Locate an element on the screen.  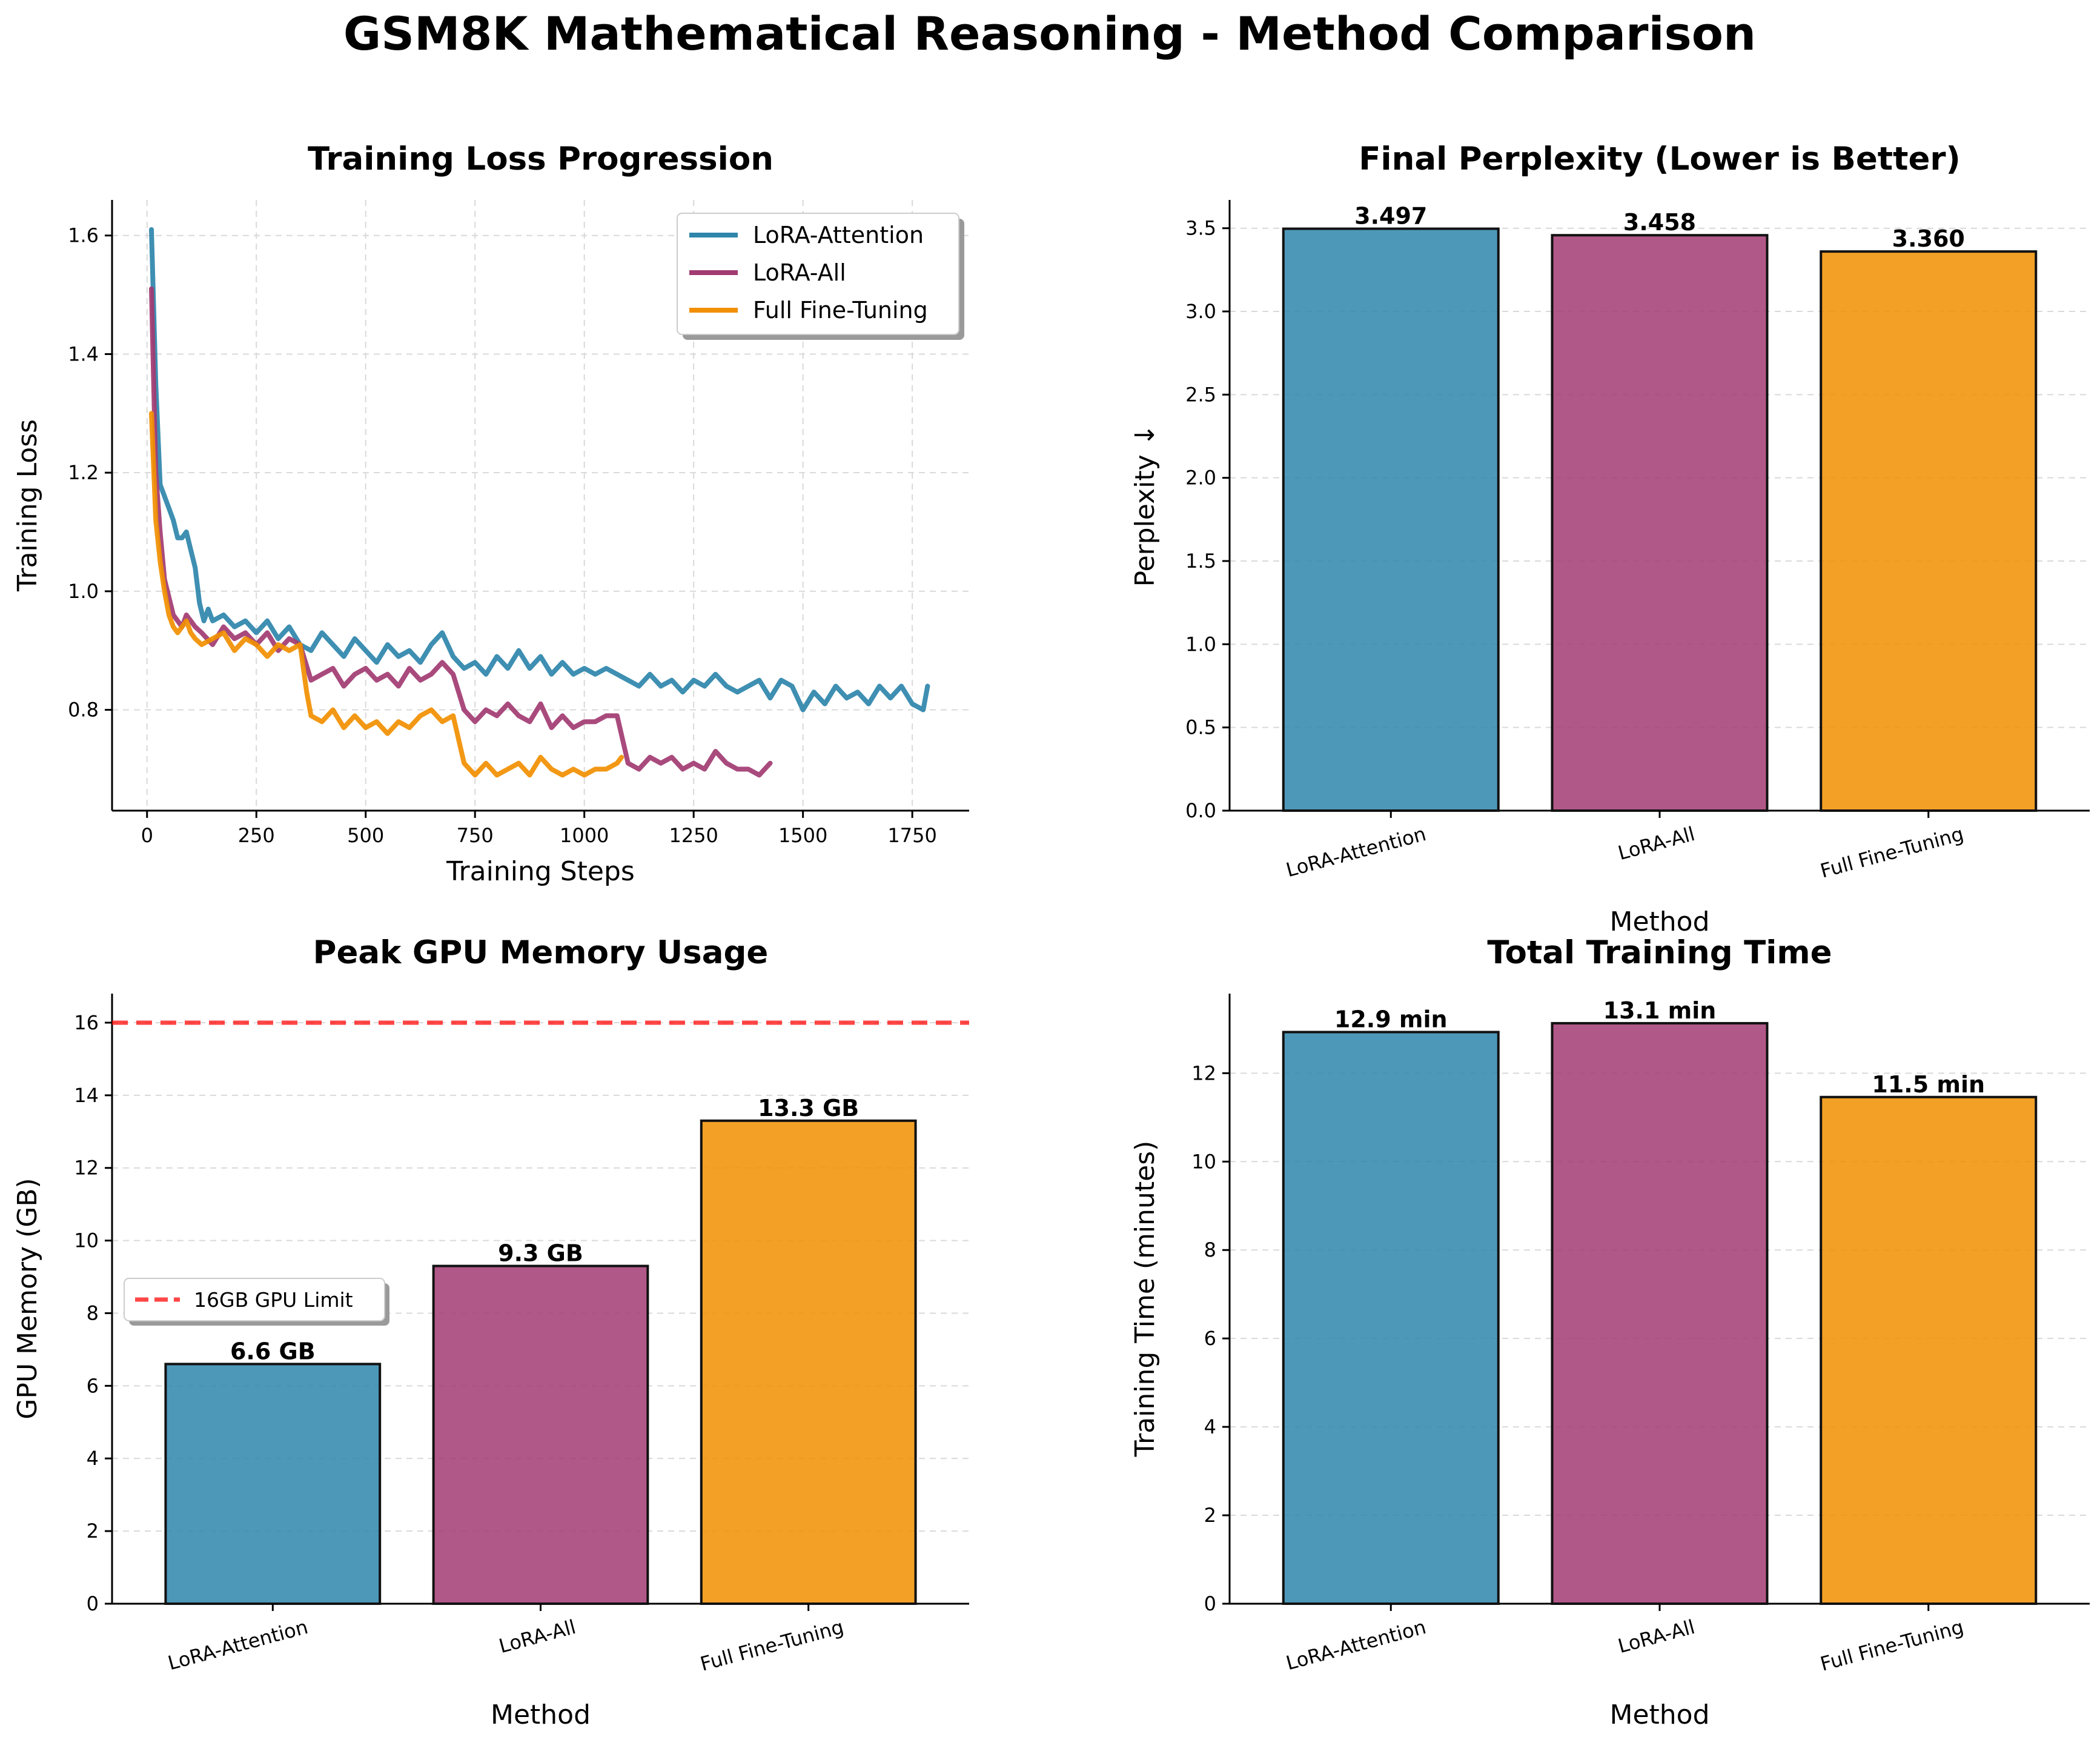
bar-value-label: 13.3 GB is located at coordinates (808, 1108).